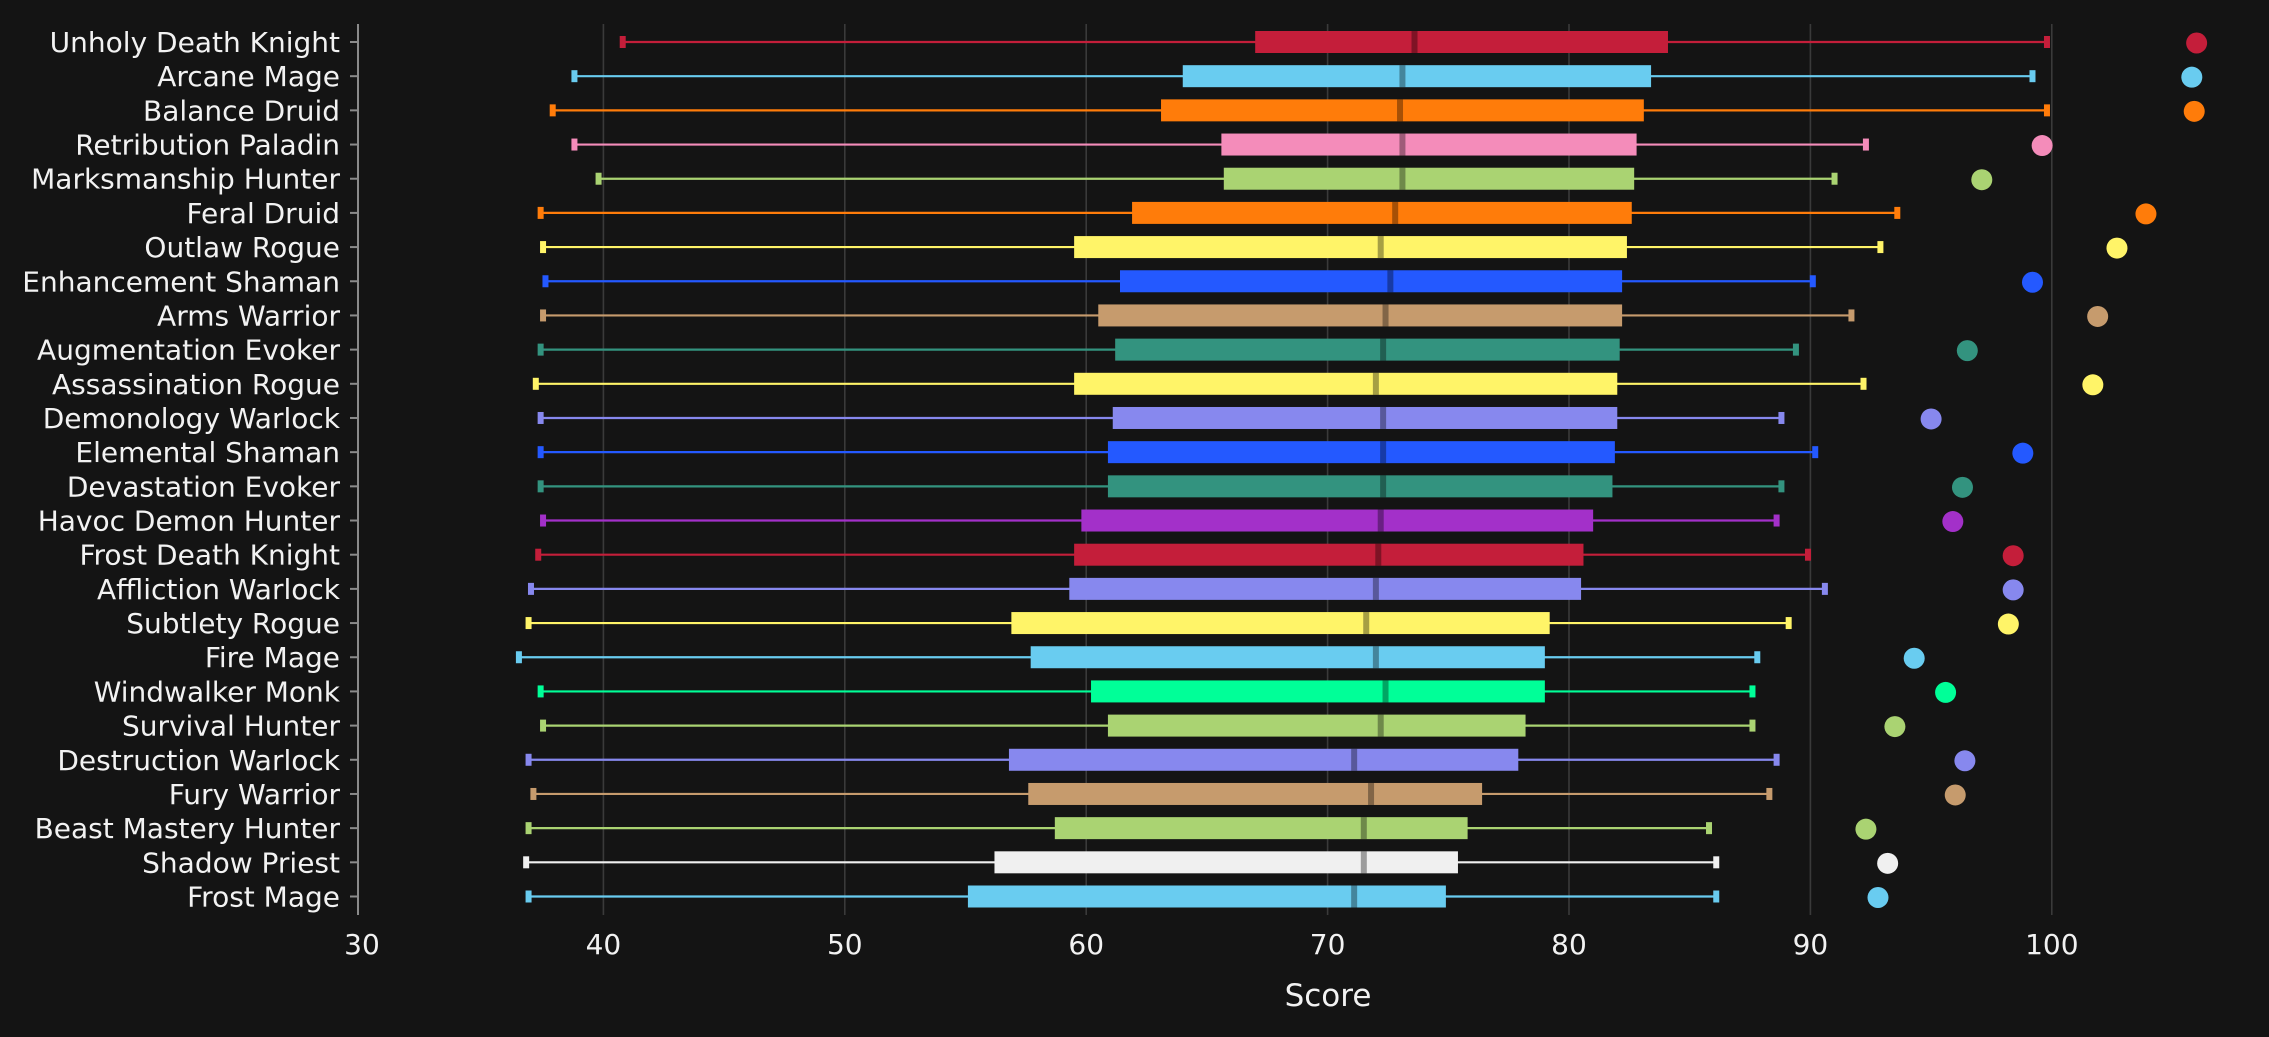 The width and height of the screenshot is (2269, 1037). Describe the element at coordinates (195, 42) in the screenshot. I see `y-tick-label: Unholy Death Knight` at that location.